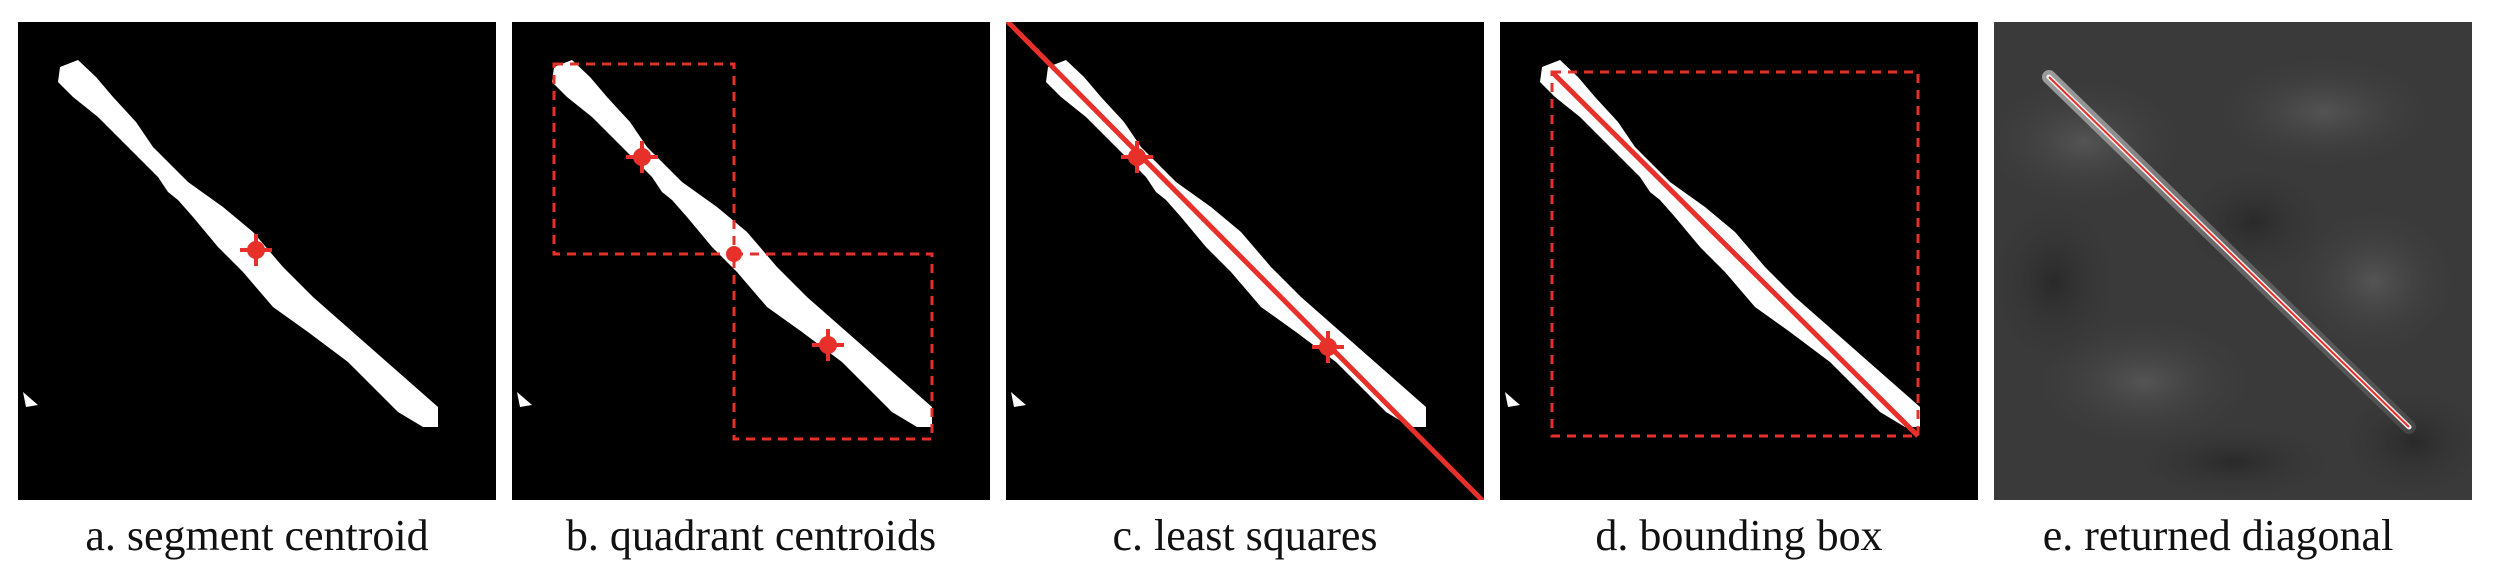 The image size is (2498, 572). I want to click on caption-segment-centroid: a. segment centroid, so click(257, 535).